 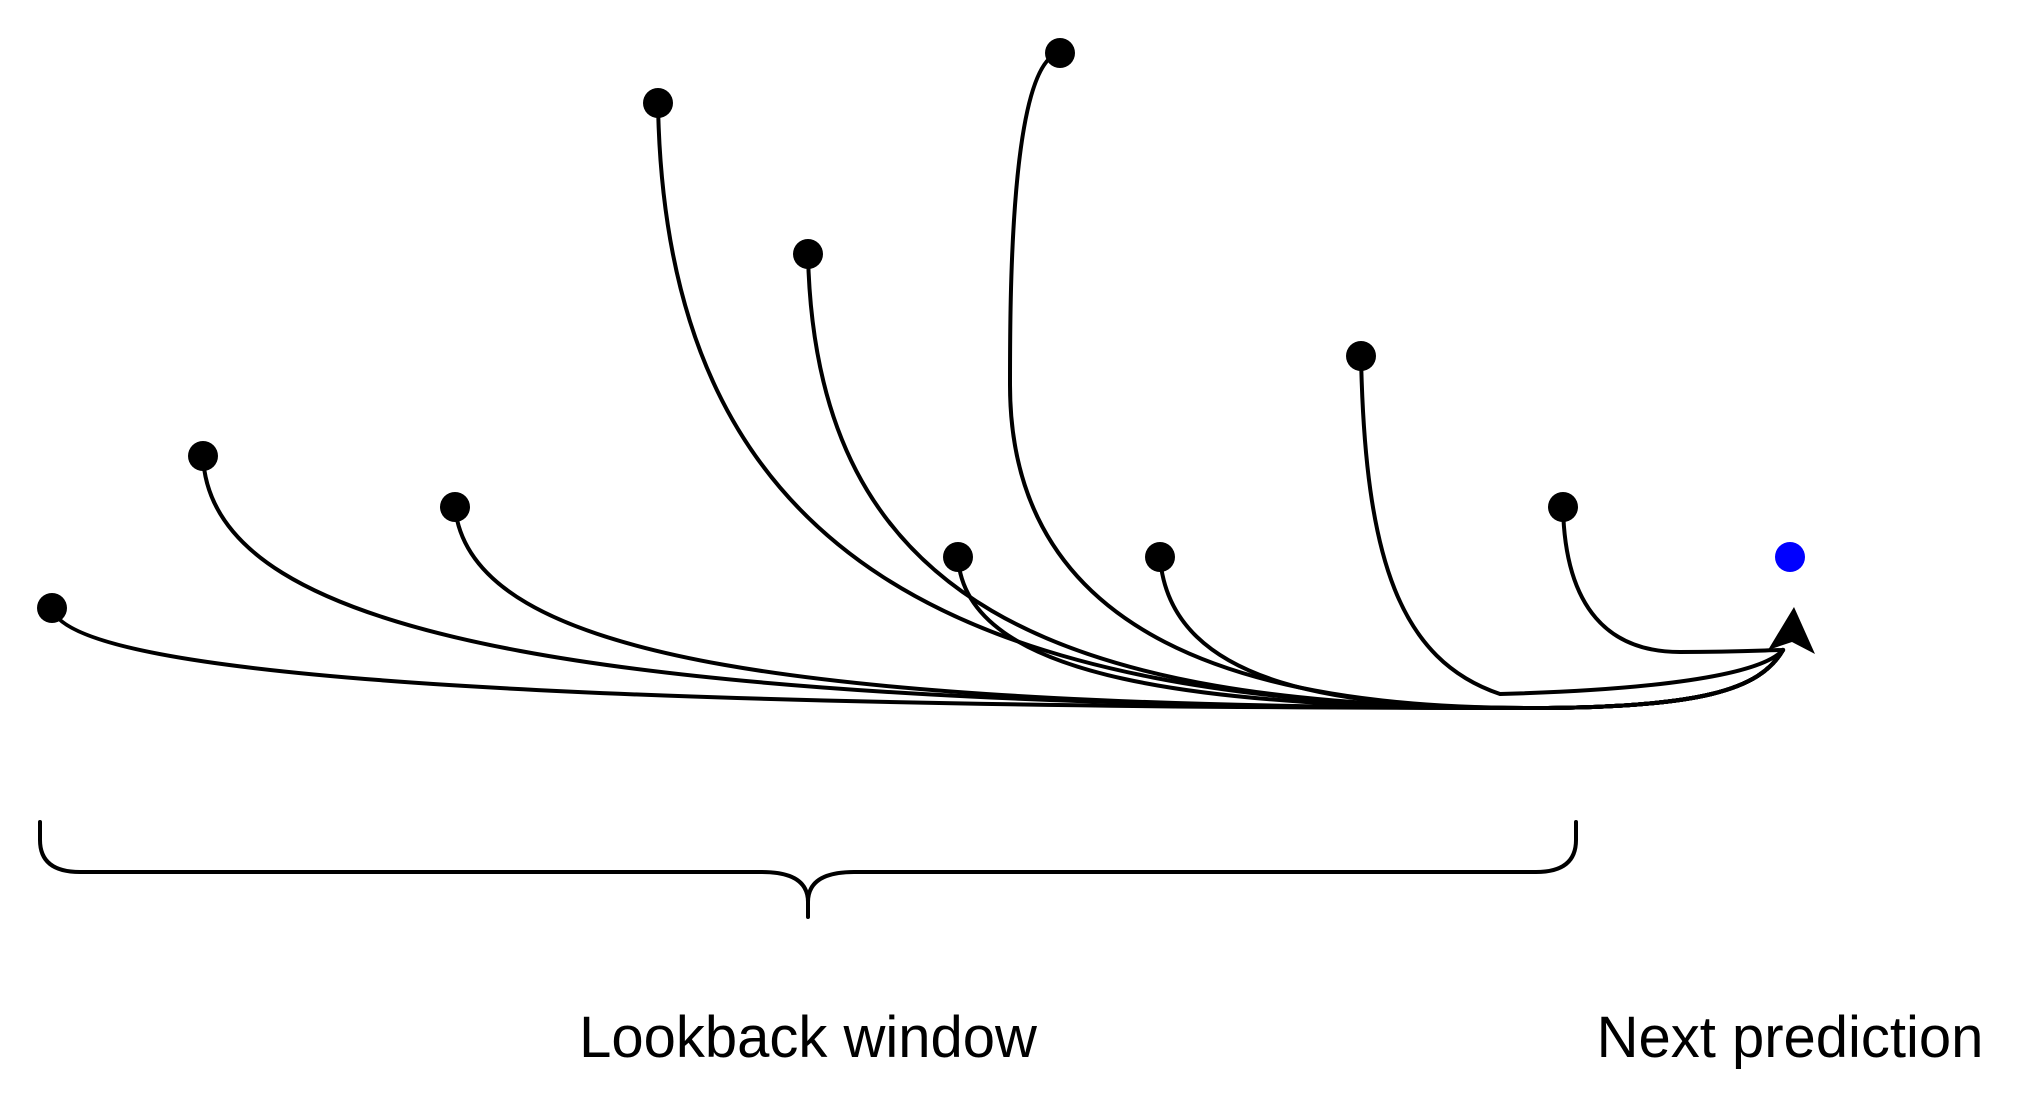 I want to click on lookback-window-label: Lookback window, so click(x=808, y=1037).